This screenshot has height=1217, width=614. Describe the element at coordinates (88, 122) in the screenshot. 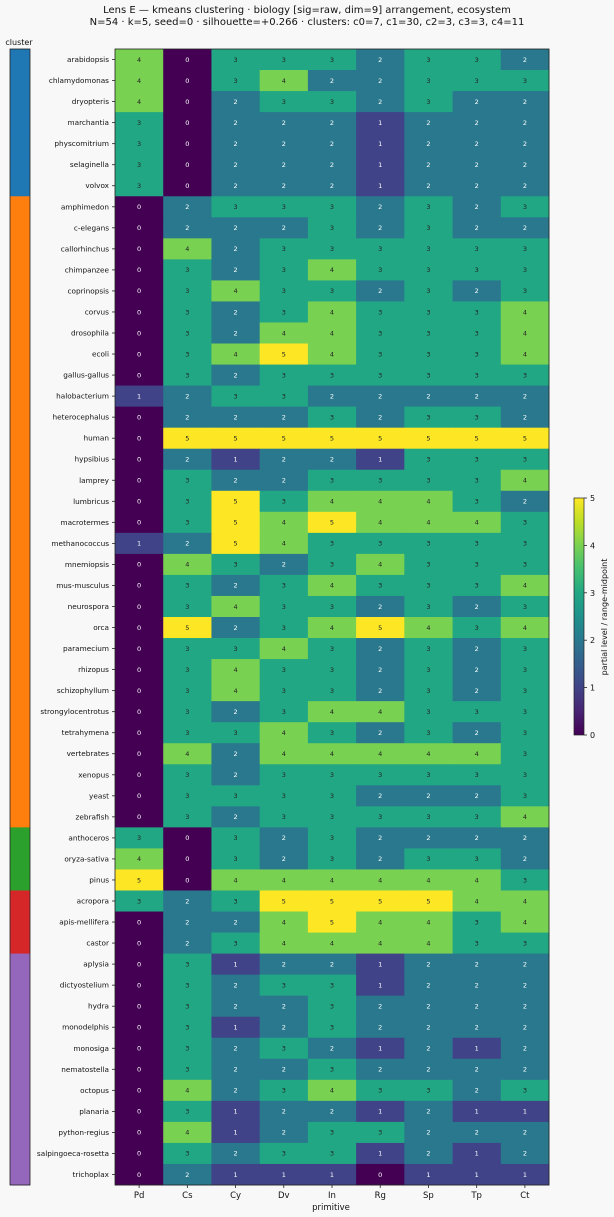

I see `row-label: marchantia` at that location.